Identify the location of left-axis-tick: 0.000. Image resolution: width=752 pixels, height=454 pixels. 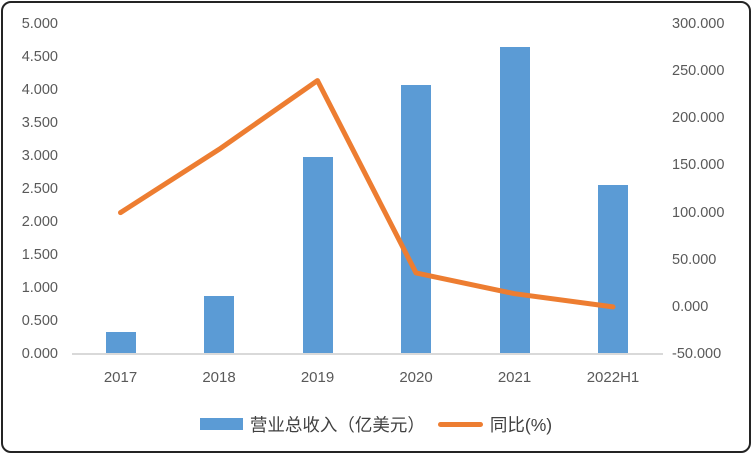
(39, 354).